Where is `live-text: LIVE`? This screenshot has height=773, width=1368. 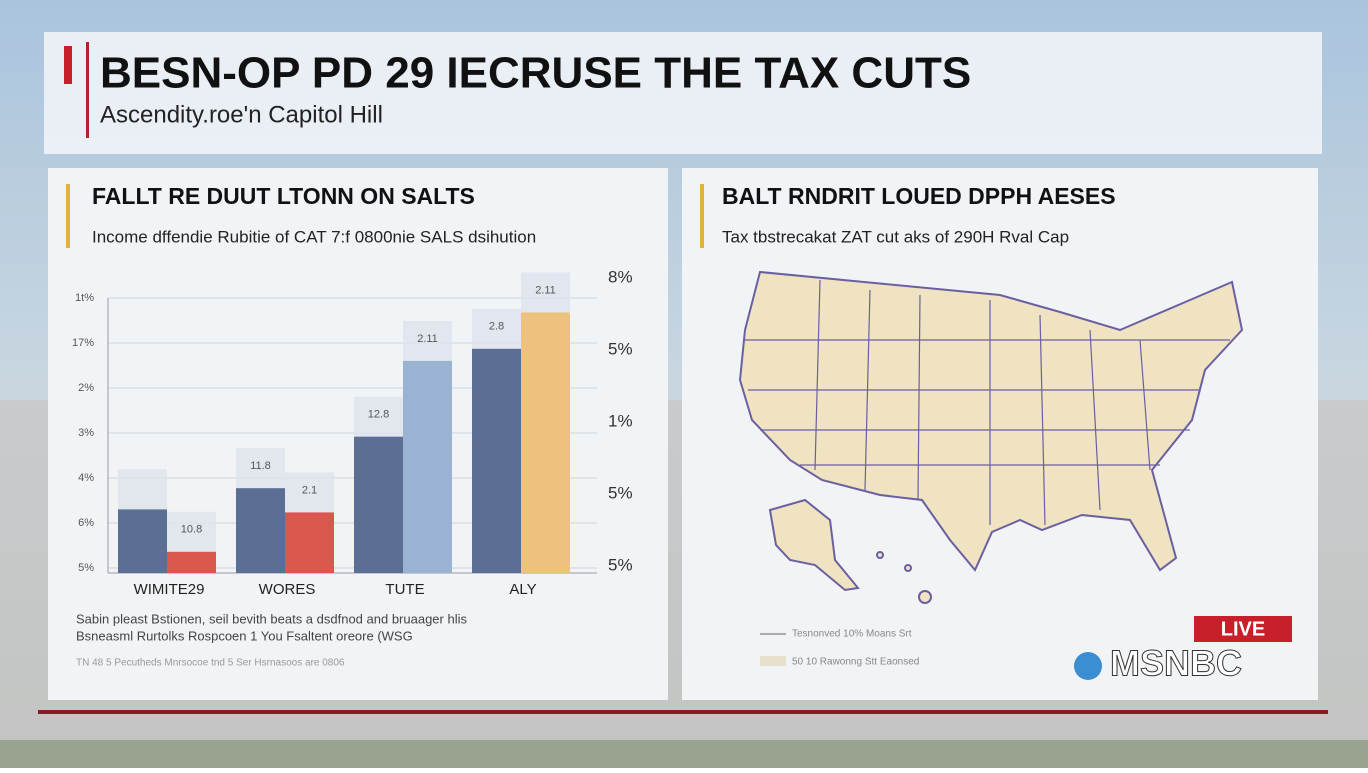
live-text: LIVE is located at coordinates (1243, 629).